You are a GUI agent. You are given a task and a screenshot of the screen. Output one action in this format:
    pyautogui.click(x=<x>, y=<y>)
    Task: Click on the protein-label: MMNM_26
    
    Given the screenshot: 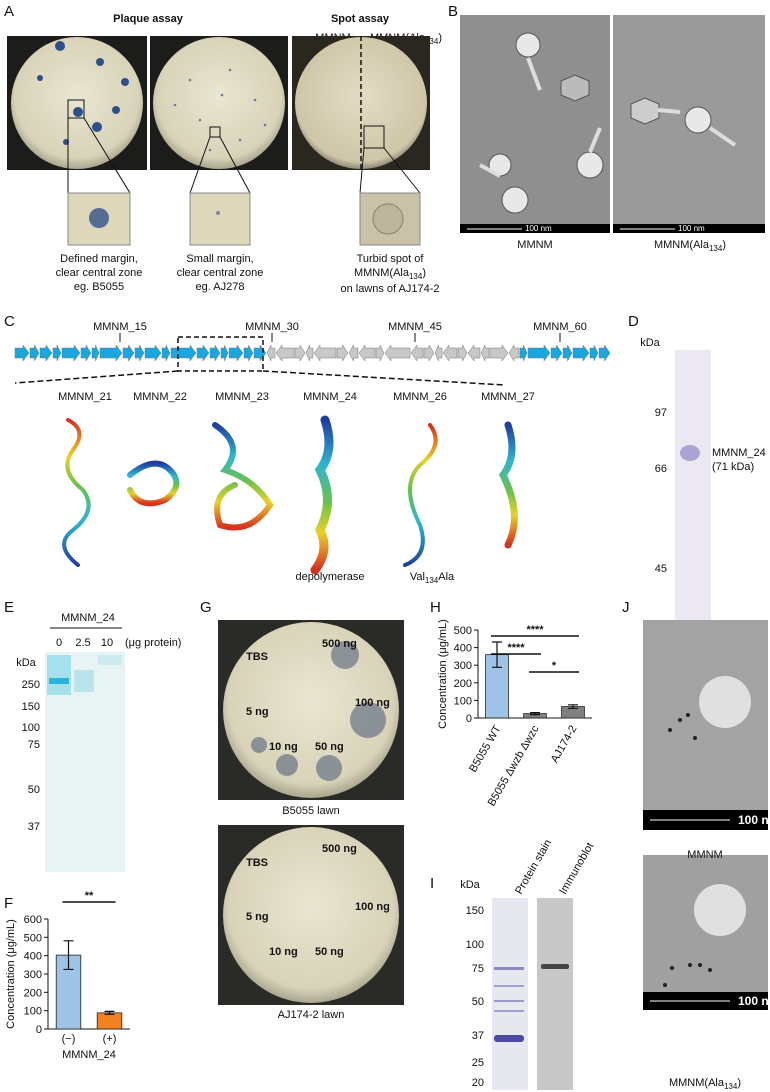 What is the action you would take?
    pyautogui.click(x=420, y=397)
    